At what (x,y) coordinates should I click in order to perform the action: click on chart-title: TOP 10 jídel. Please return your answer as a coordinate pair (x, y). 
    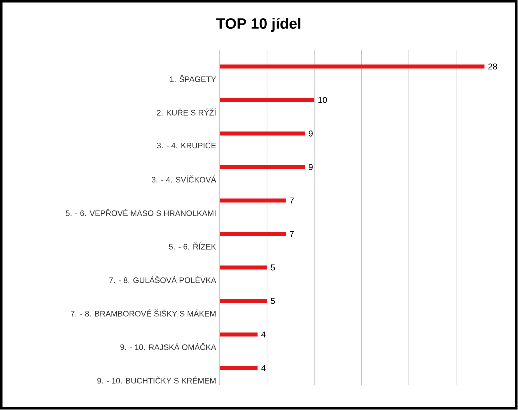
    Looking at the image, I should click on (258, 25).